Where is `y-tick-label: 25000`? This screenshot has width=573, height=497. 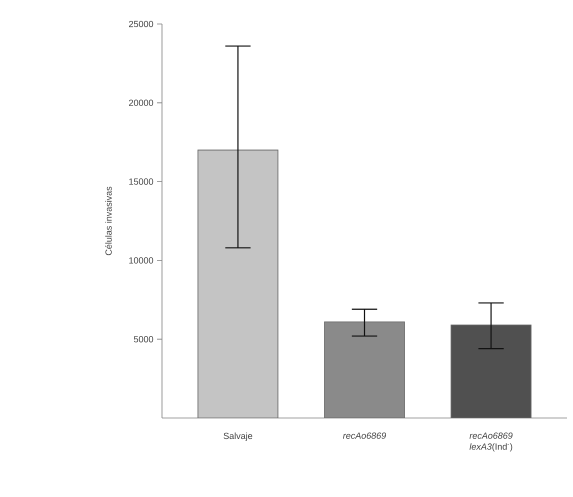
y-tick-label: 25000 is located at coordinates (141, 24).